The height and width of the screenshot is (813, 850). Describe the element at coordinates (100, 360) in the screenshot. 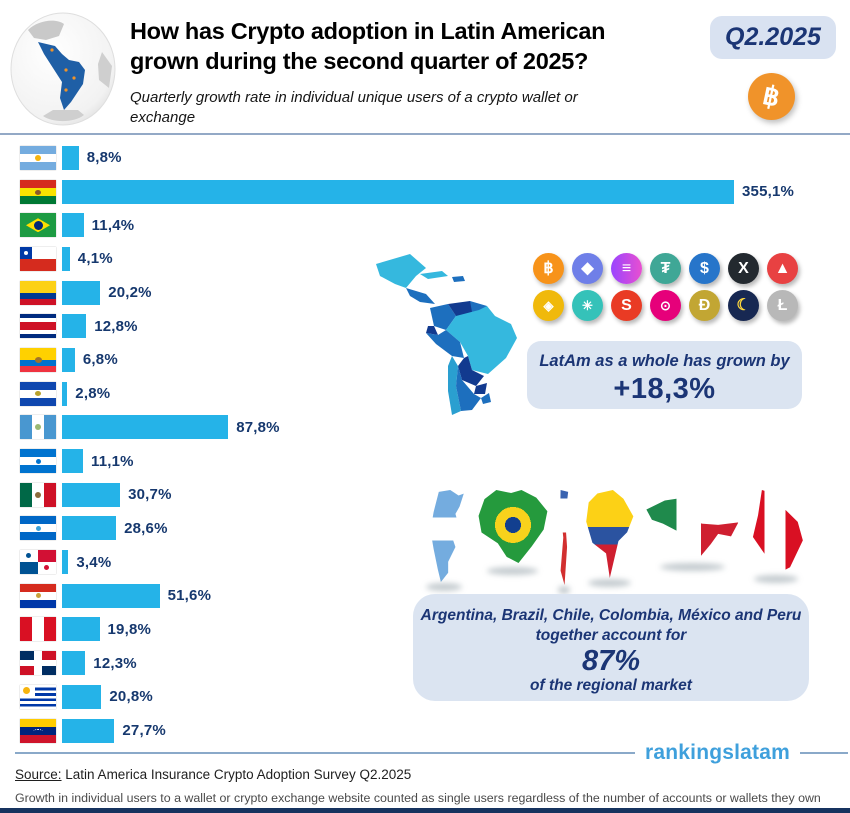

I see `growth-value-label: 6,8%` at that location.